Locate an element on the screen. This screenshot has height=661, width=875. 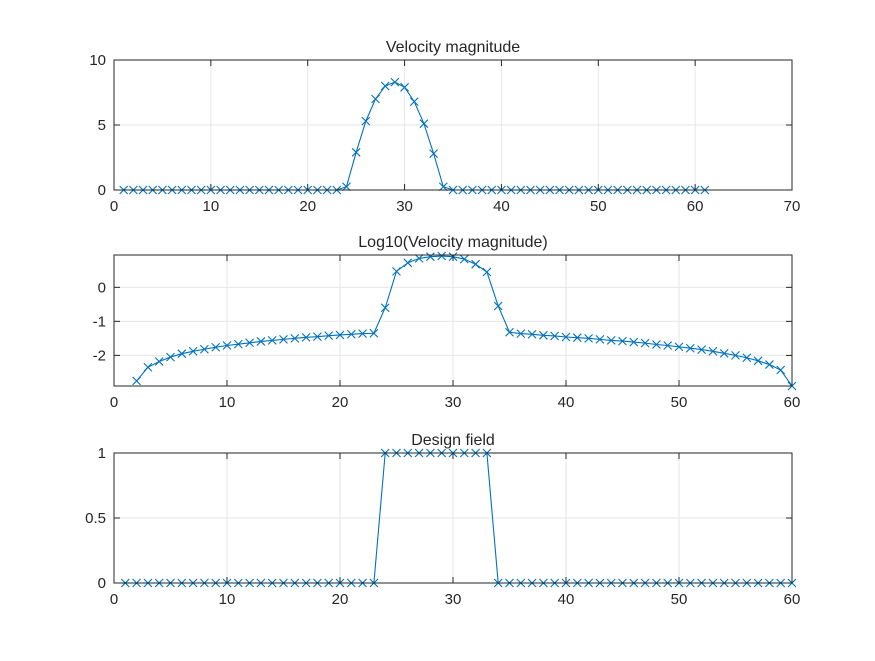
subplot-title: Log10(Velocity magnitude) is located at coordinates (452, 242).